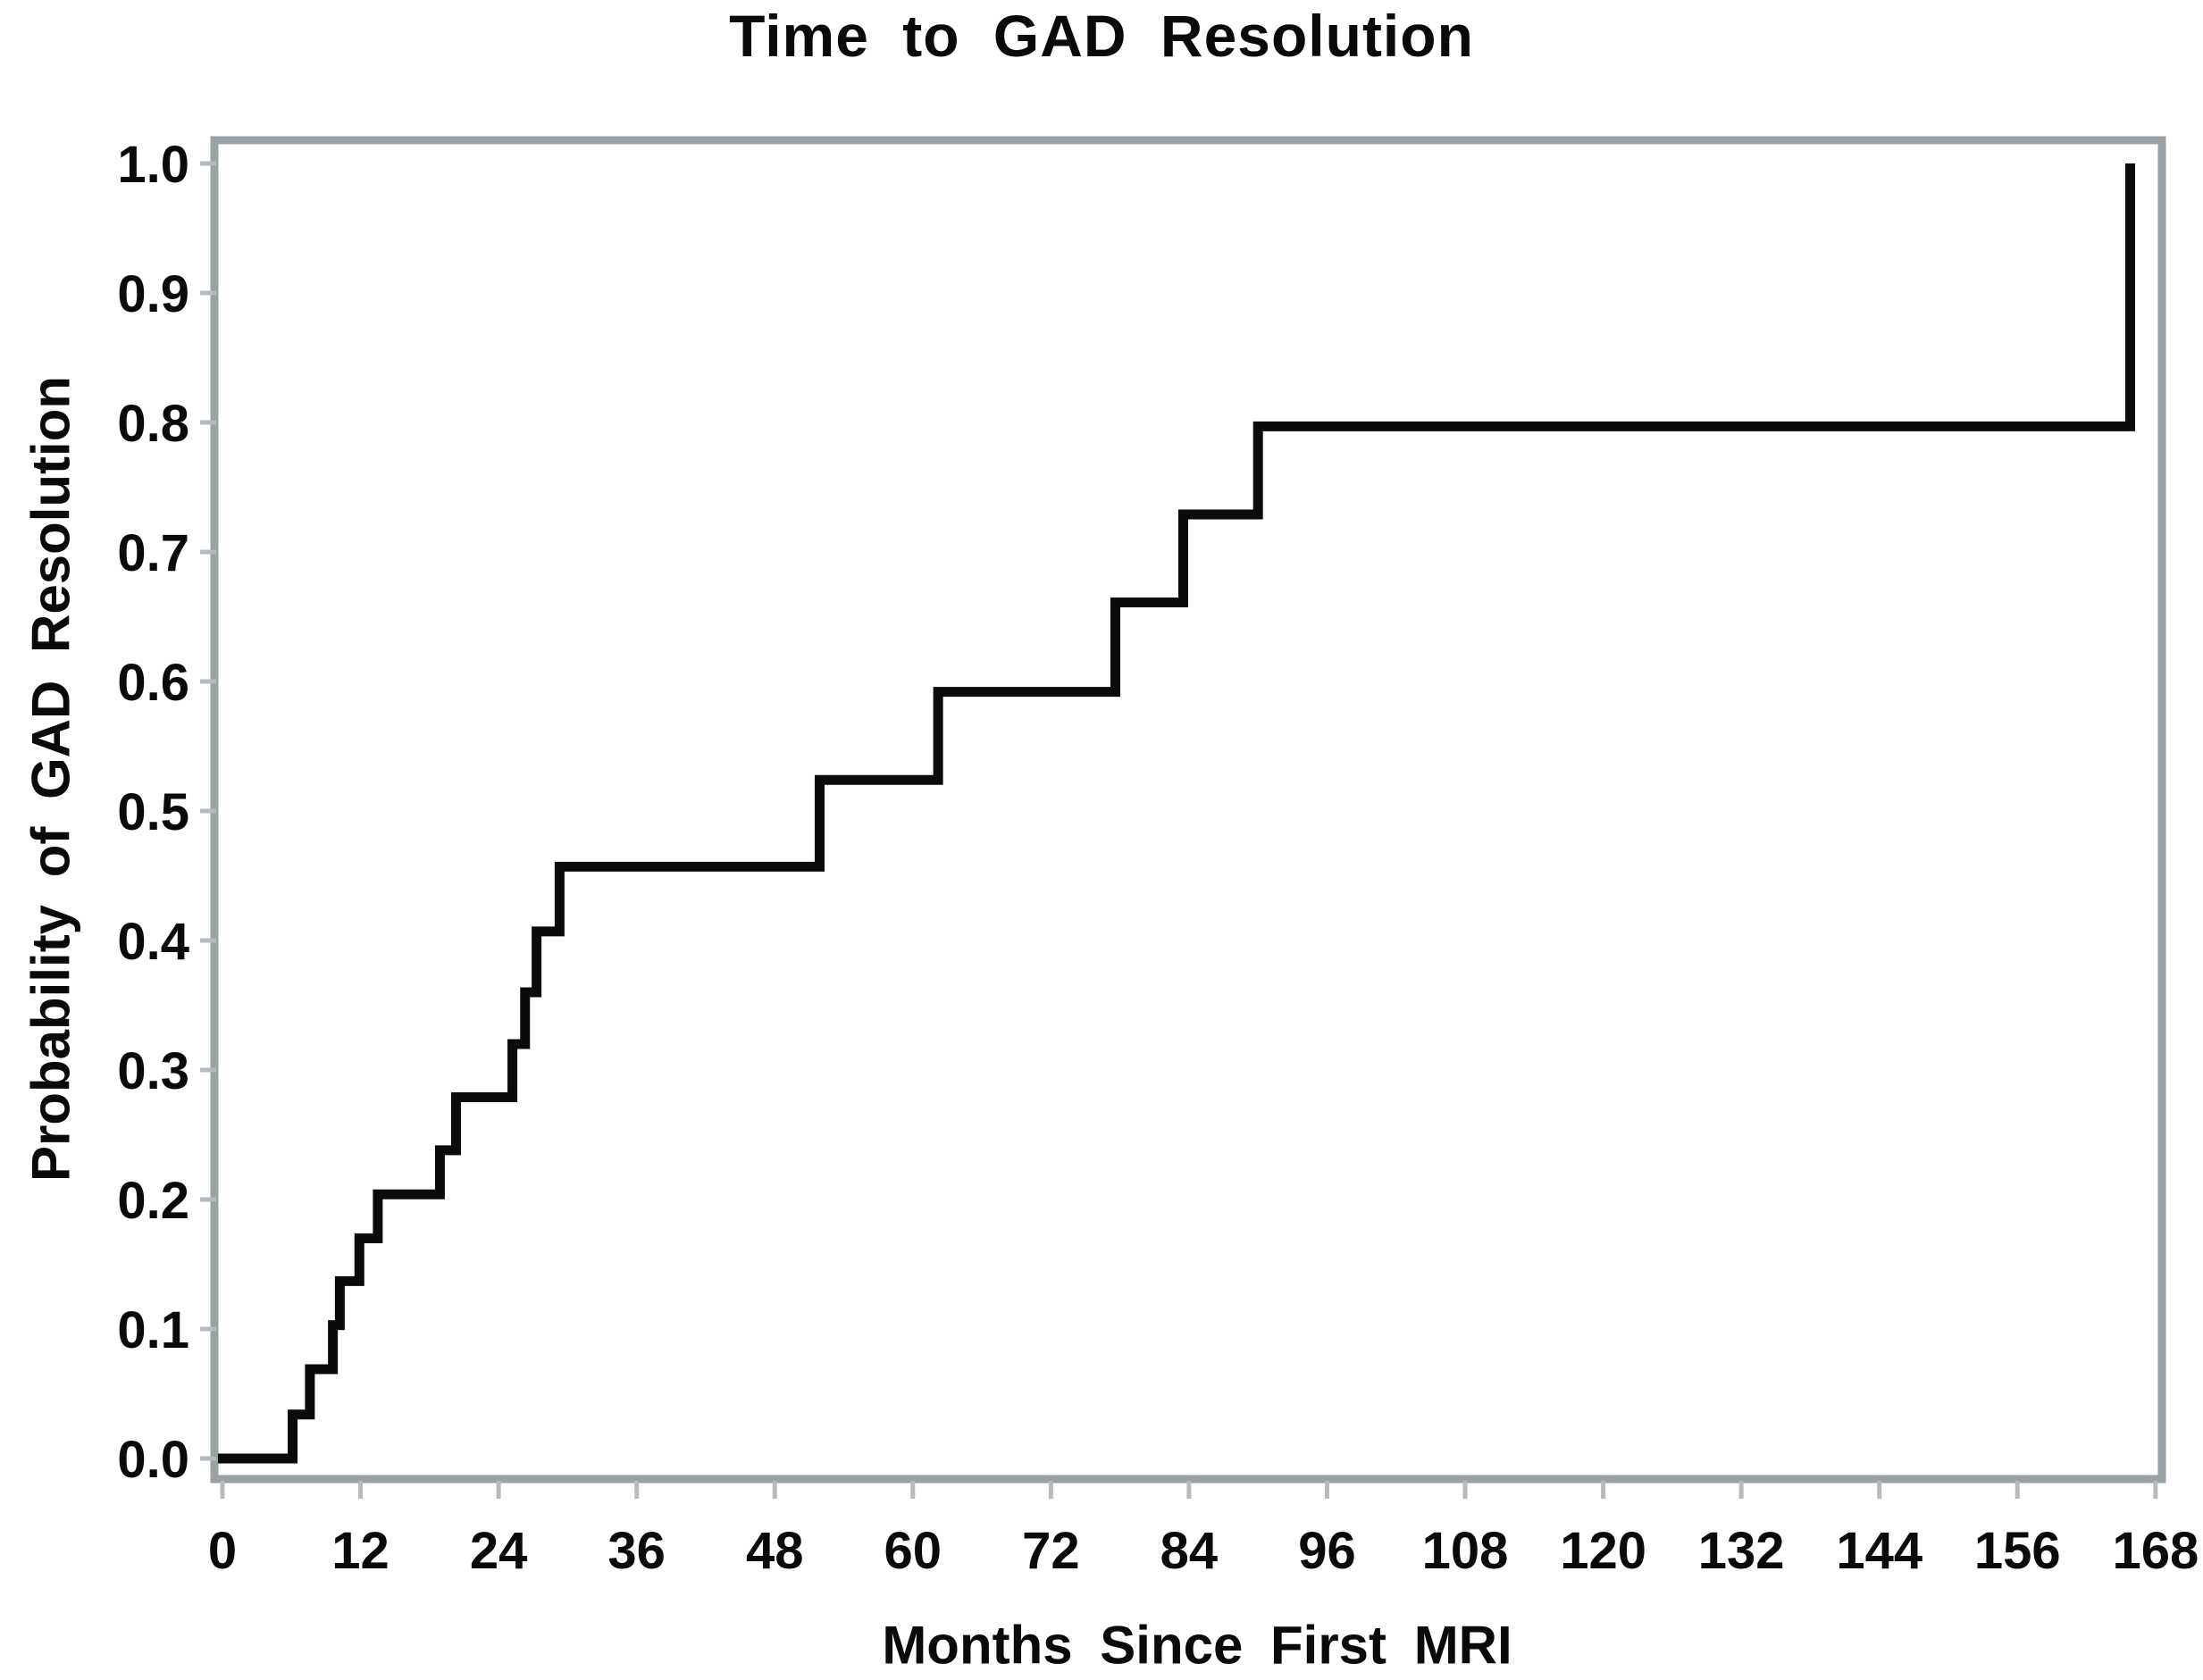 Image resolution: width=2203 pixels, height=1680 pixels. I want to click on x-tick-label: 0, so click(223, 1551).